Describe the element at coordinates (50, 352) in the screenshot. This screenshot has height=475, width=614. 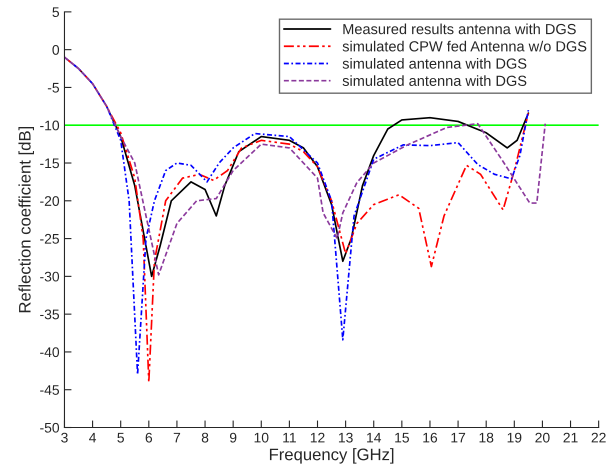
I see `y-tick-label: -40` at that location.